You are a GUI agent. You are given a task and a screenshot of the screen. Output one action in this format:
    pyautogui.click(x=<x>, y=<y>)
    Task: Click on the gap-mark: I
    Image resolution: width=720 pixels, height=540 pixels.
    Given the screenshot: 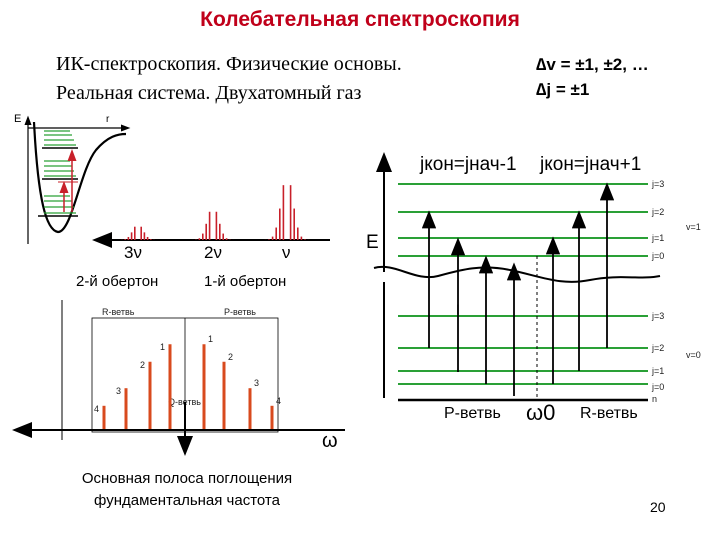 What is the action you would take?
    pyautogui.click(x=458, y=309)
    